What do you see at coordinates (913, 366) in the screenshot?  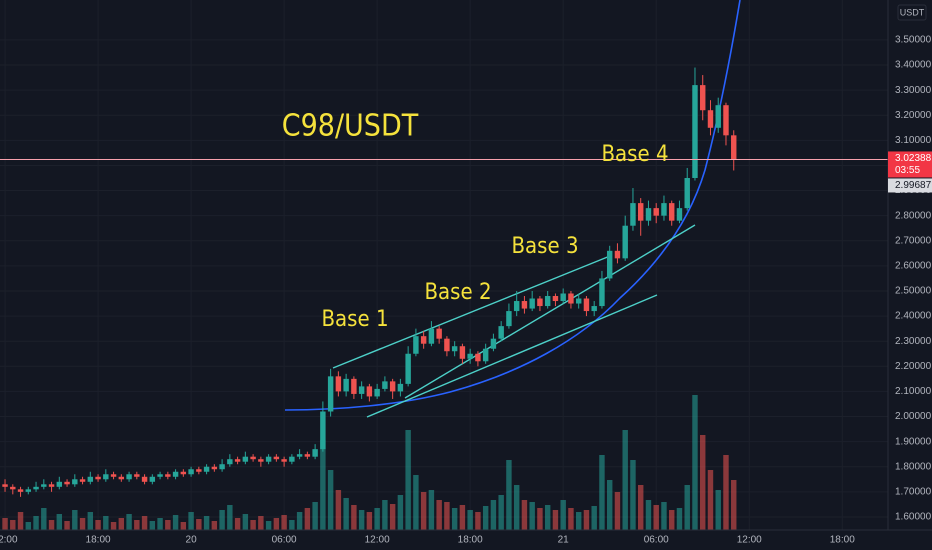 I see `y-tick-label: 2.20000` at bounding box center [913, 366].